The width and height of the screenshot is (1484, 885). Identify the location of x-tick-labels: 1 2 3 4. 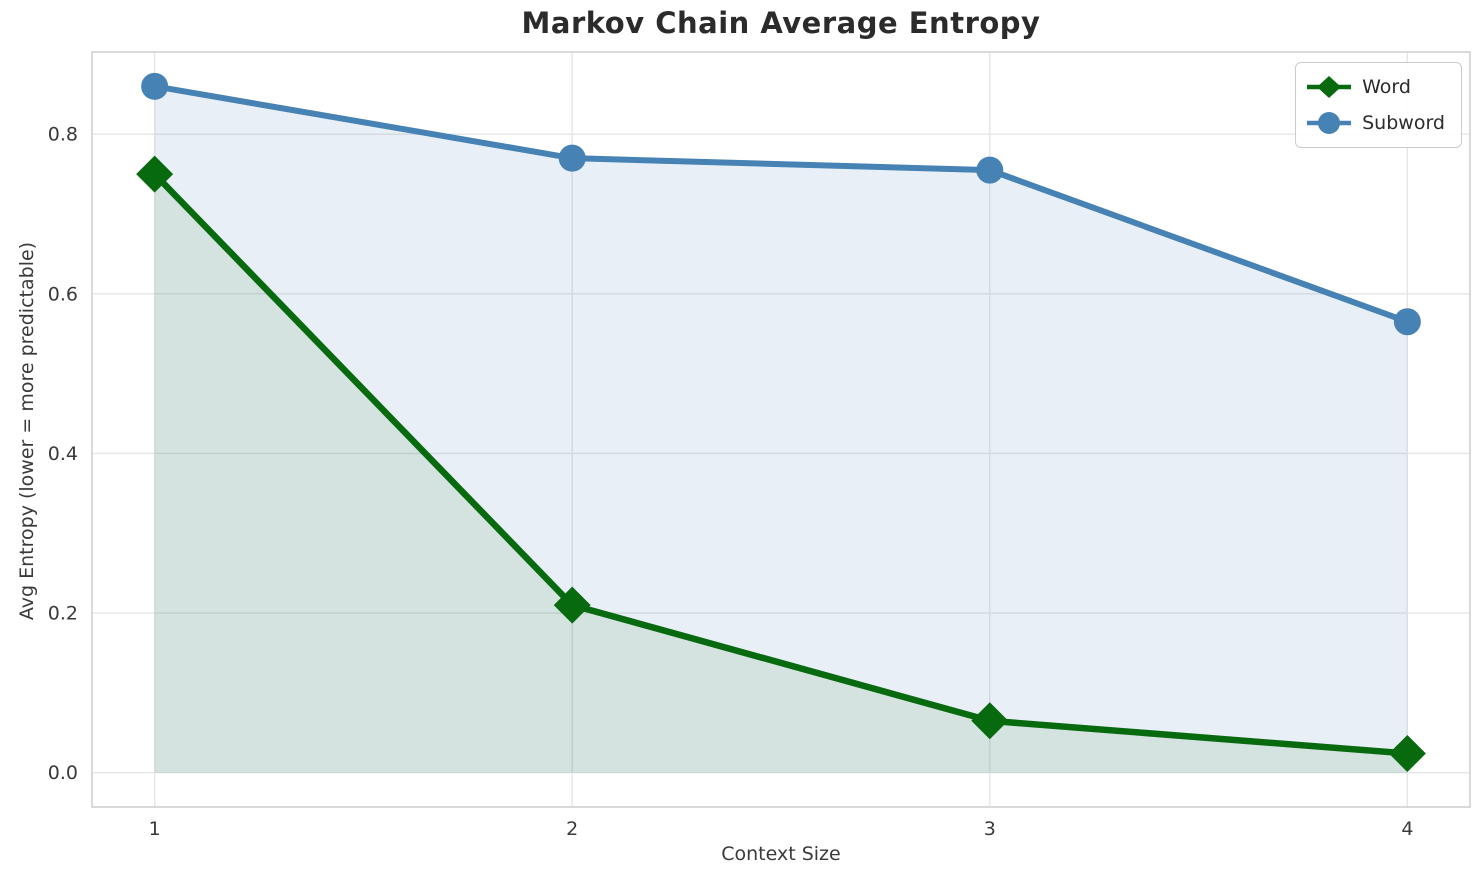
(781, 829).